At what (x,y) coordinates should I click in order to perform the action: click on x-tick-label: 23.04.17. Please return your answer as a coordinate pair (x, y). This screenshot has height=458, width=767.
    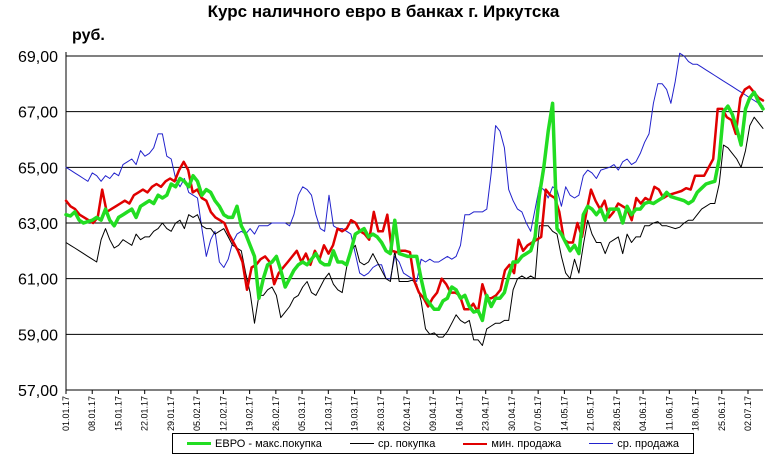
    Looking at the image, I should click on (486, 413).